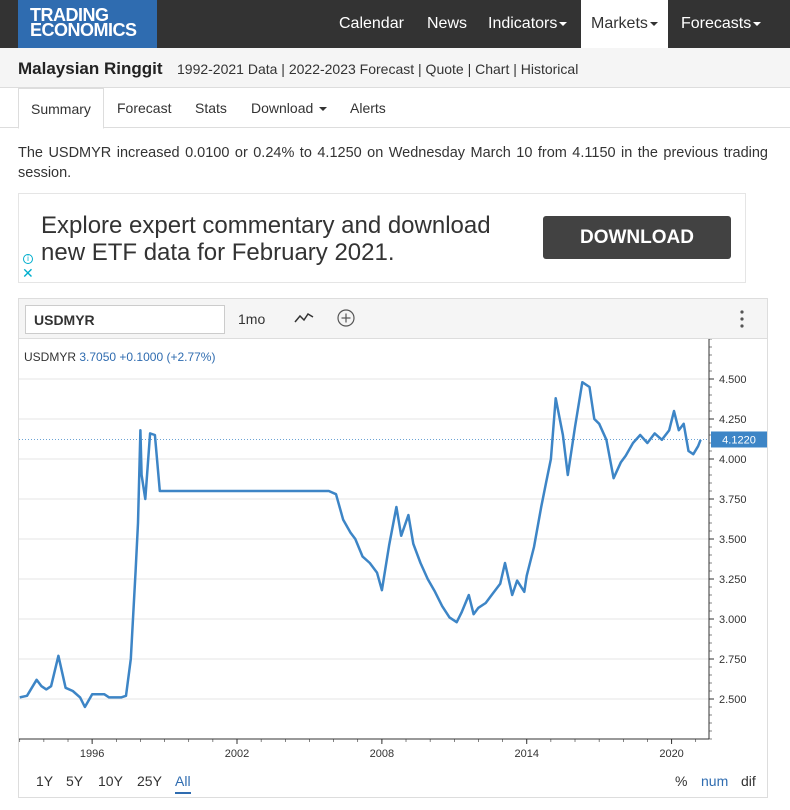 This screenshot has width=790, height=810. Describe the element at coordinates (733, 660) in the screenshot. I see `y-tick-label: 2.750` at that location.